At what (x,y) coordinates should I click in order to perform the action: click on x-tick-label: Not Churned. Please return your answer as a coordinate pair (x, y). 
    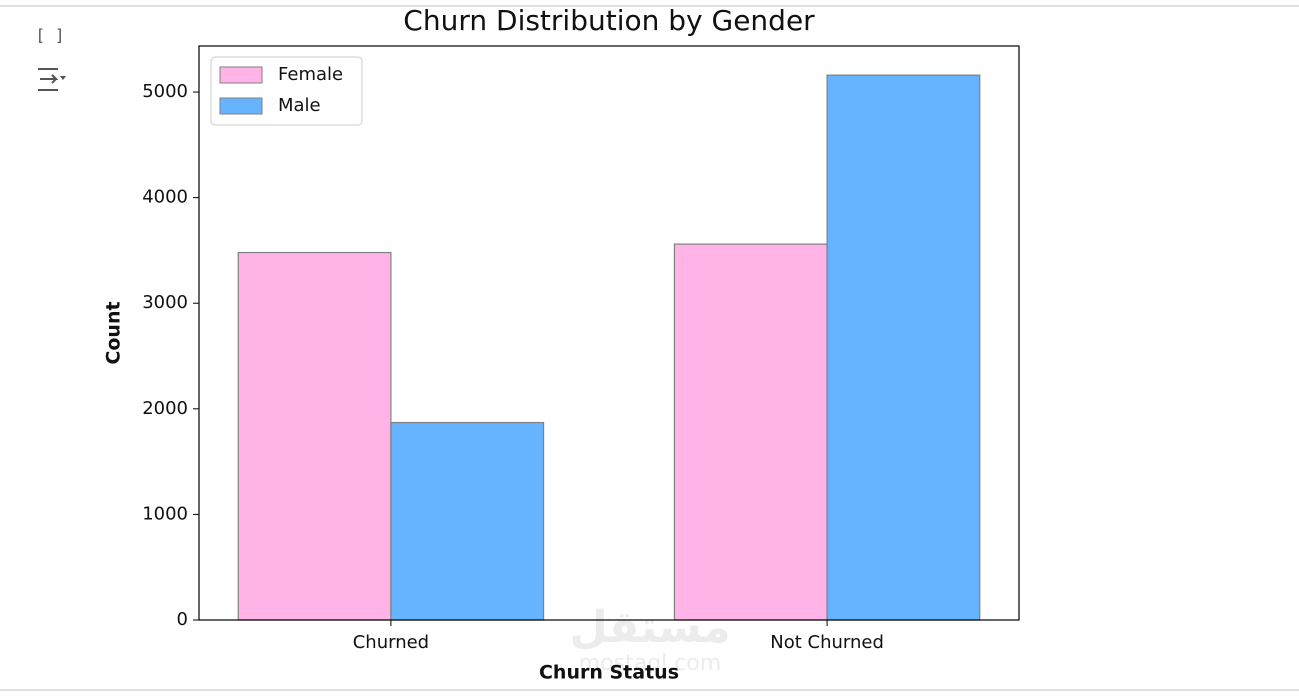
    Looking at the image, I should click on (827, 642).